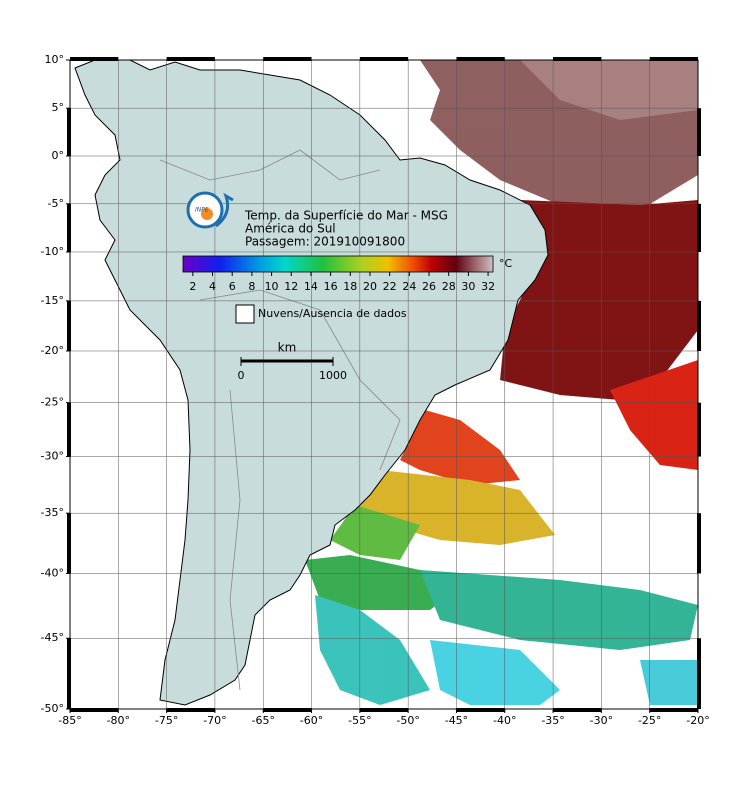 The image size is (741, 785). What do you see at coordinates (332, 313) in the screenshot?
I see `legend-text: Nuvens/Ausencia de dados` at bounding box center [332, 313].